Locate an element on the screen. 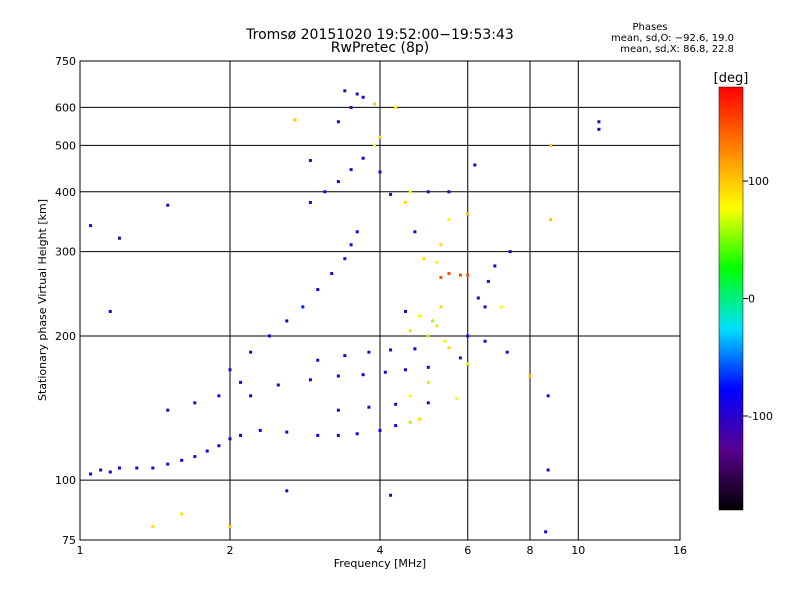  y-tick-label-6: 600 is located at coordinates (65, 107).